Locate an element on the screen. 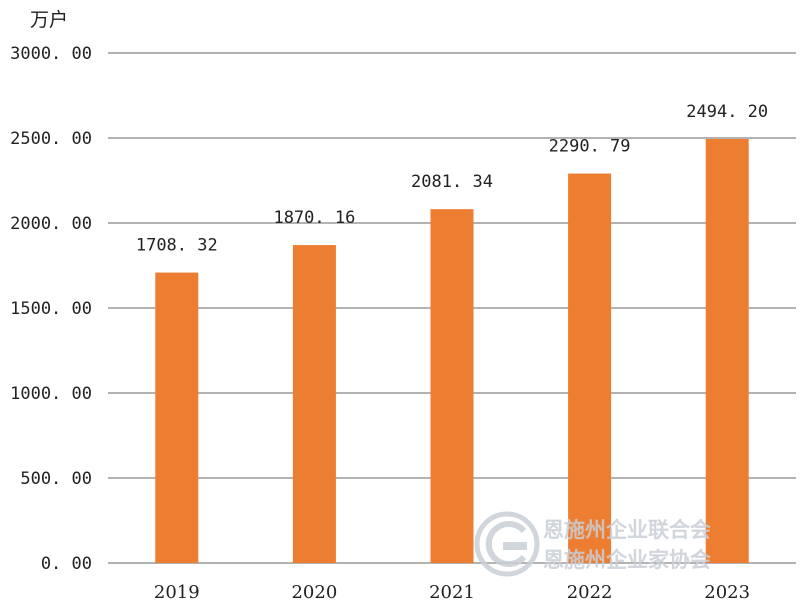 This screenshot has width=800, height=611. y-tick-label: 500. 00 is located at coordinates (56, 479).